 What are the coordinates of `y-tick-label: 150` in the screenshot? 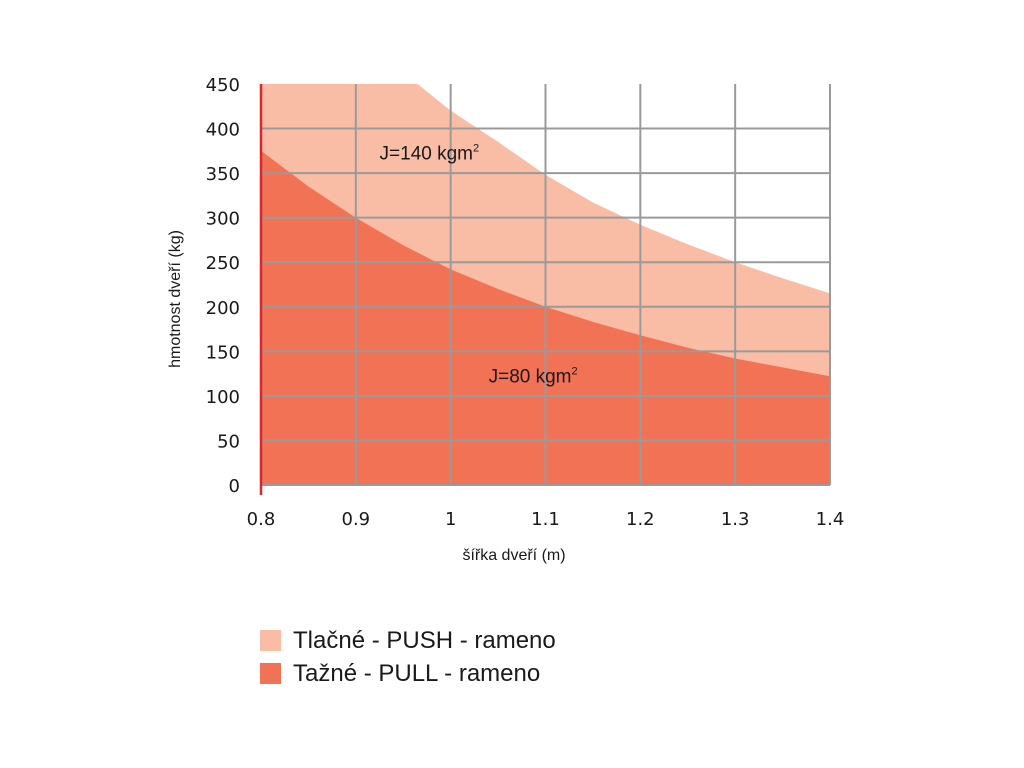 It's located at (223, 352).